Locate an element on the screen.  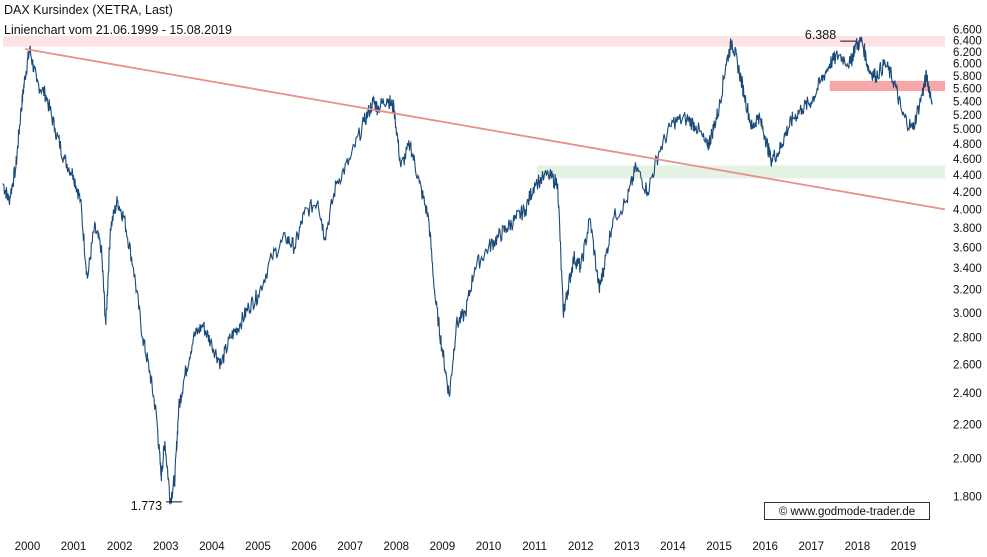
x-tick-label: 2015 is located at coordinates (719, 547).